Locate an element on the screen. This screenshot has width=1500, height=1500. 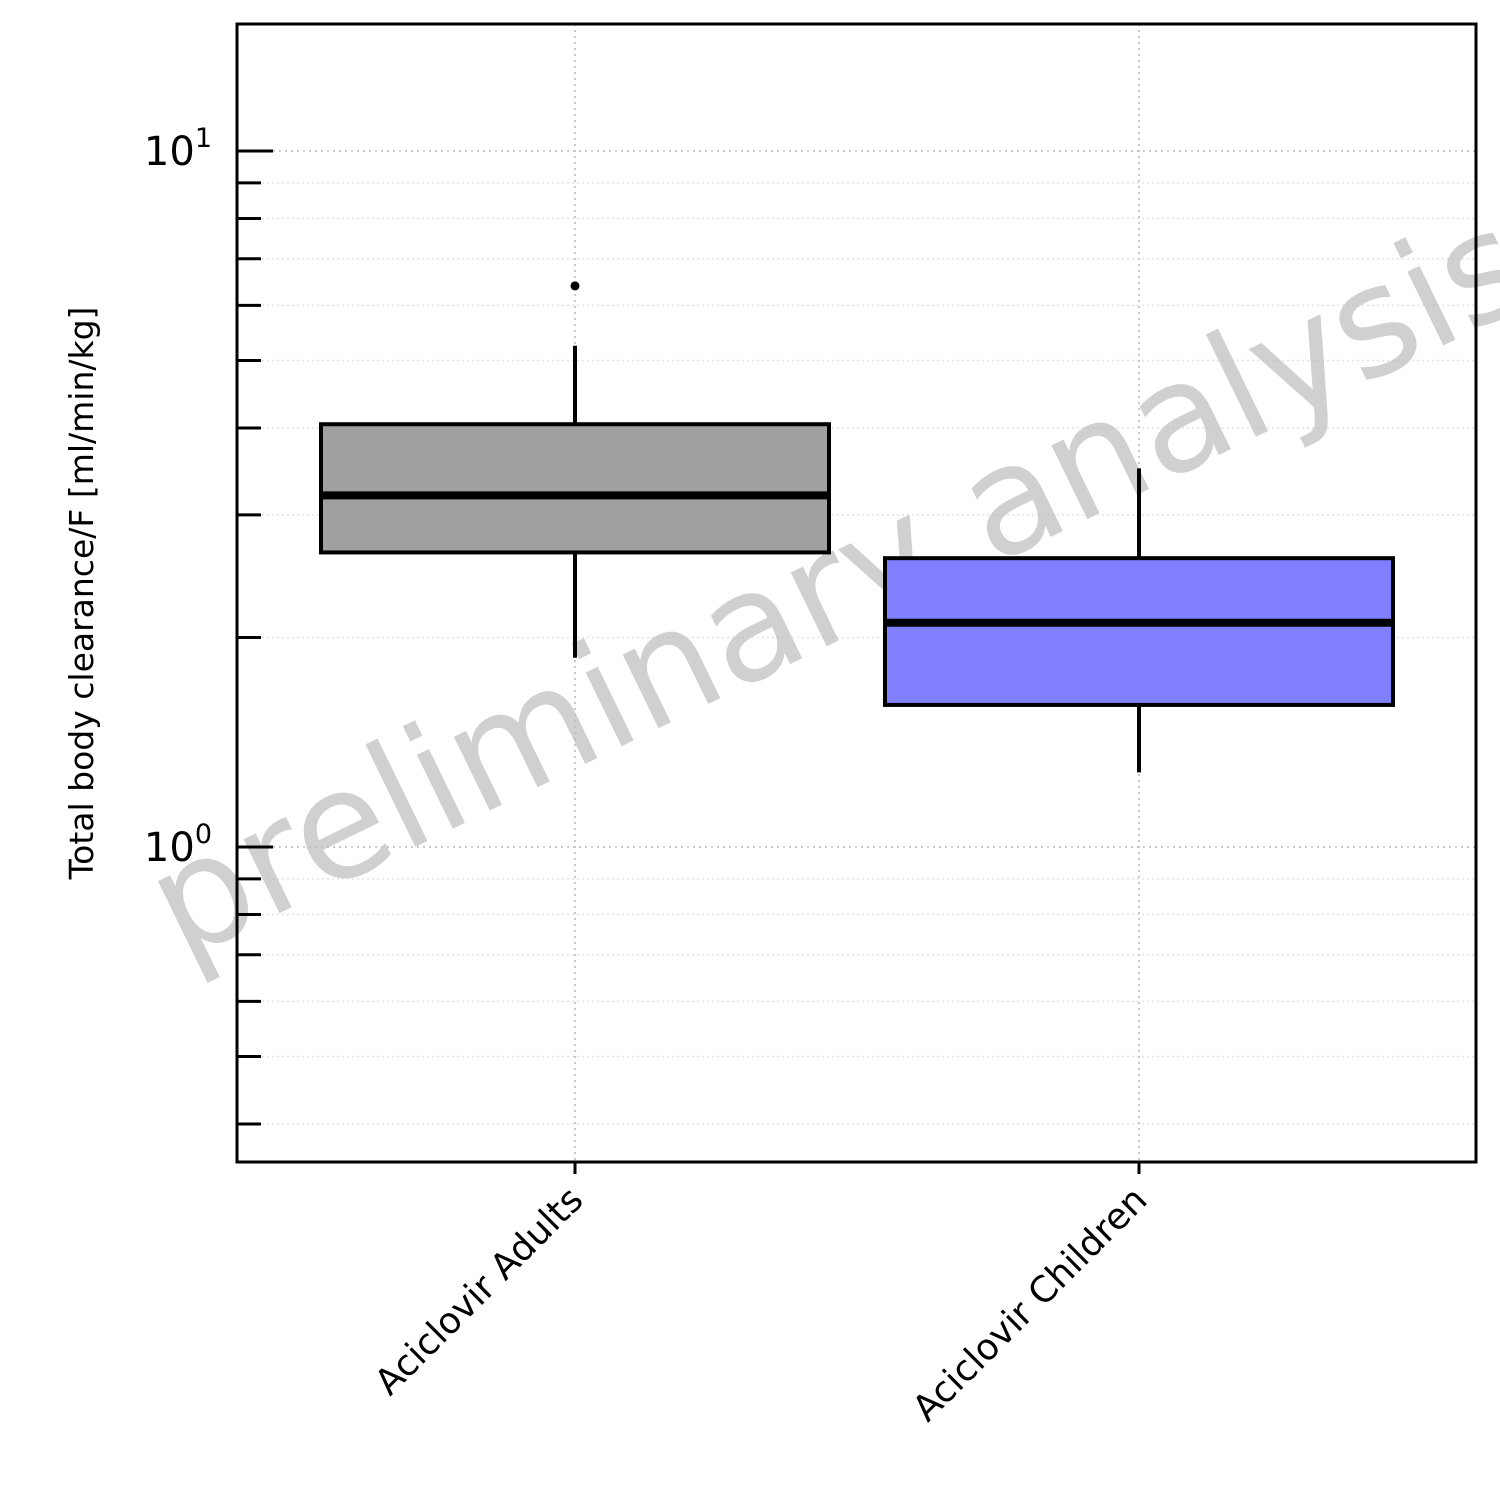
y-tick-label: 10⁰ is located at coordinates (178, 845).